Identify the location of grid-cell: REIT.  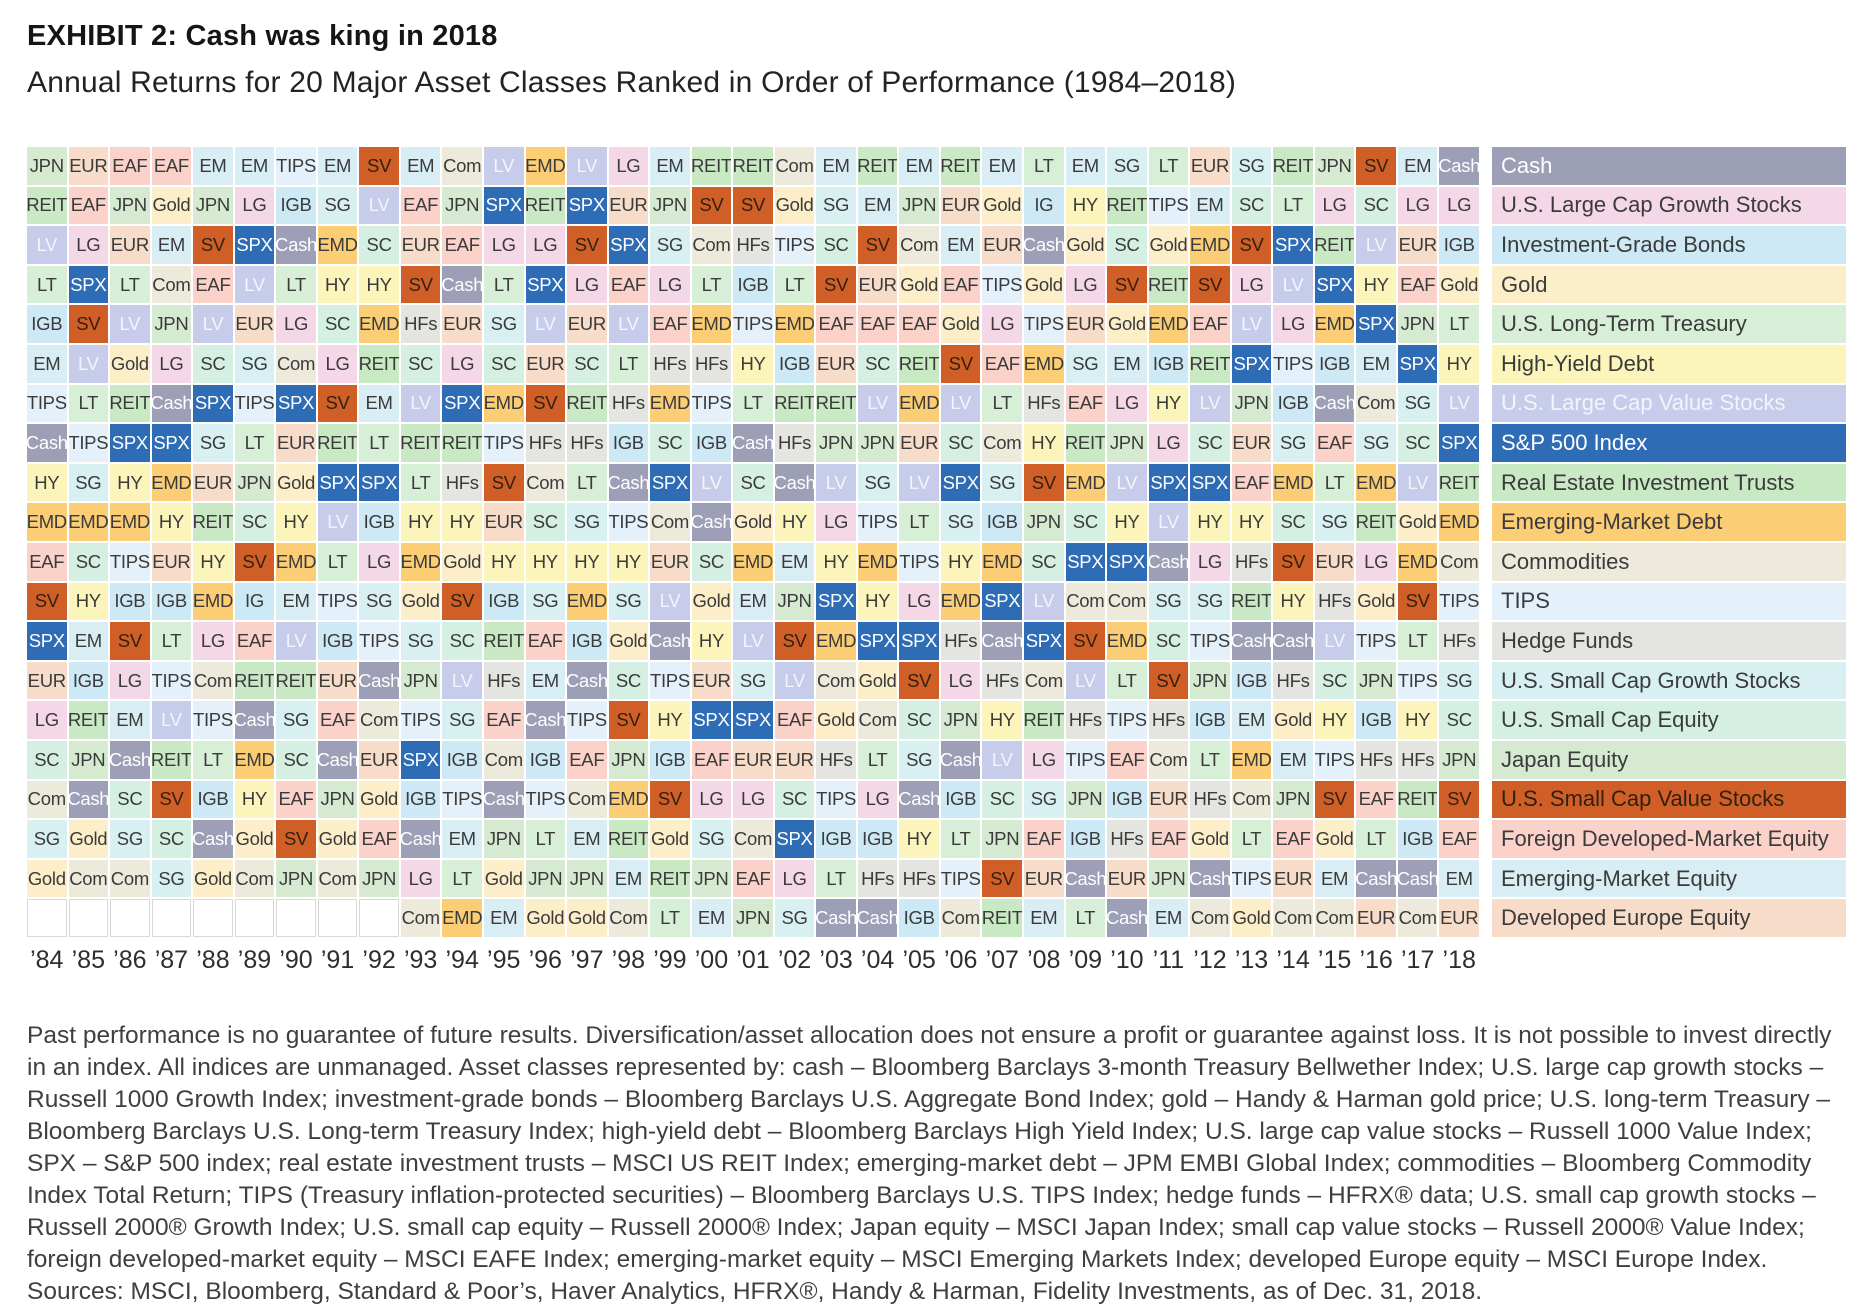
(836, 403).